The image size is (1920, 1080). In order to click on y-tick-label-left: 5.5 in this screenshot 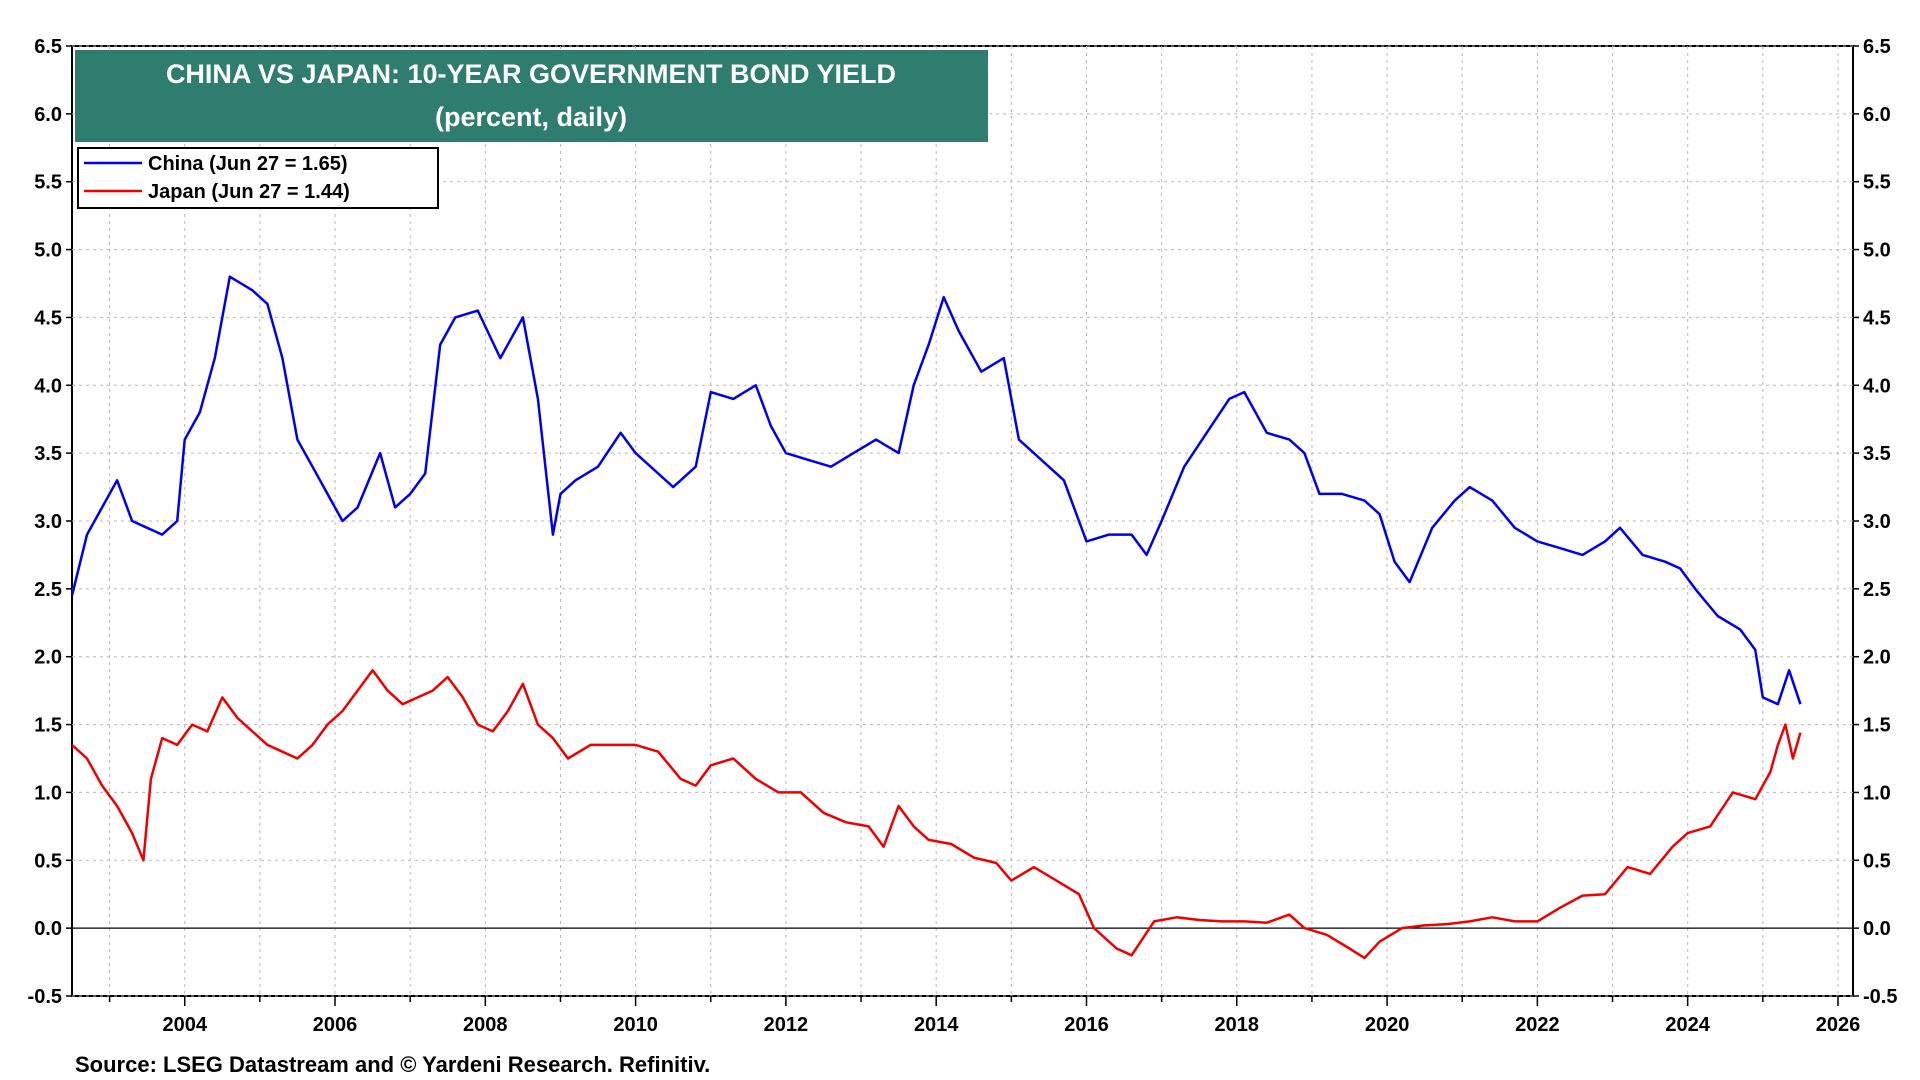, I will do `click(48, 183)`.